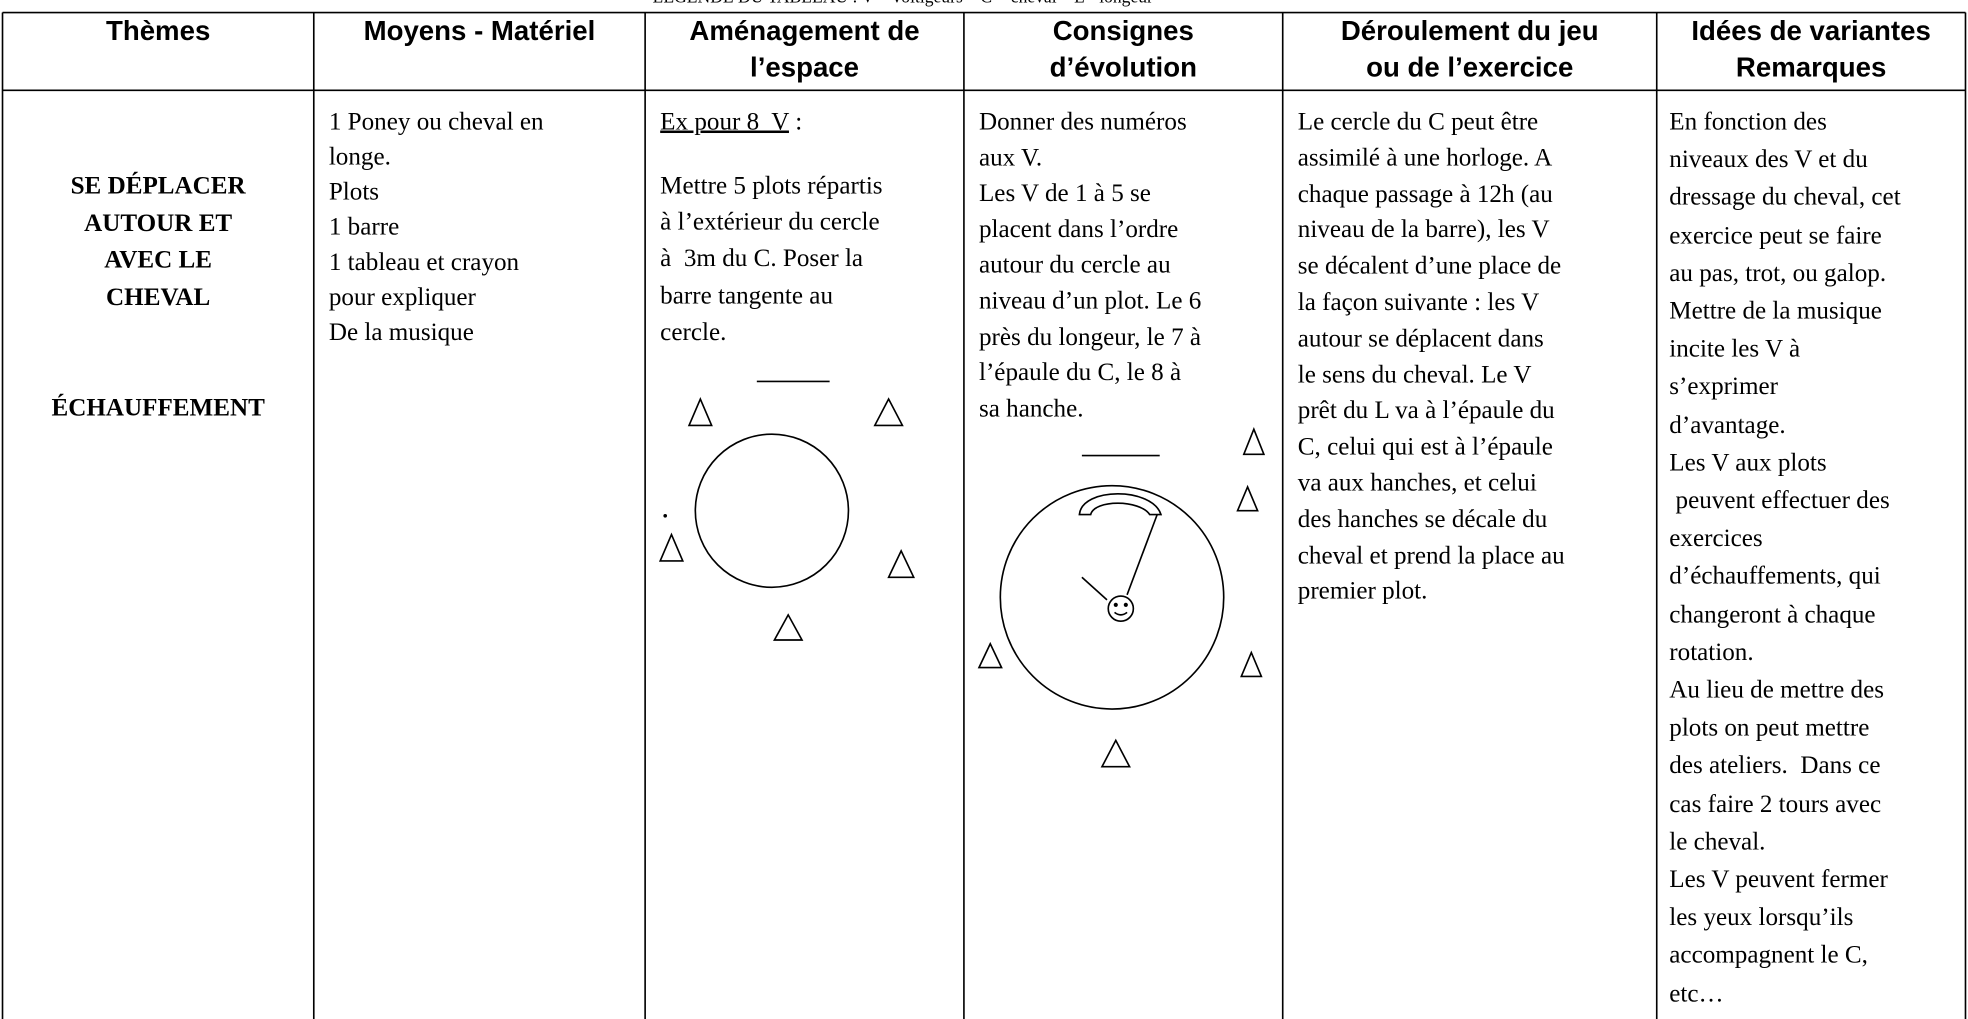  What do you see at coordinates (1778, 879) in the screenshot?
I see `cell-line: Les V peuvent fermer` at bounding box center [1778, 879].